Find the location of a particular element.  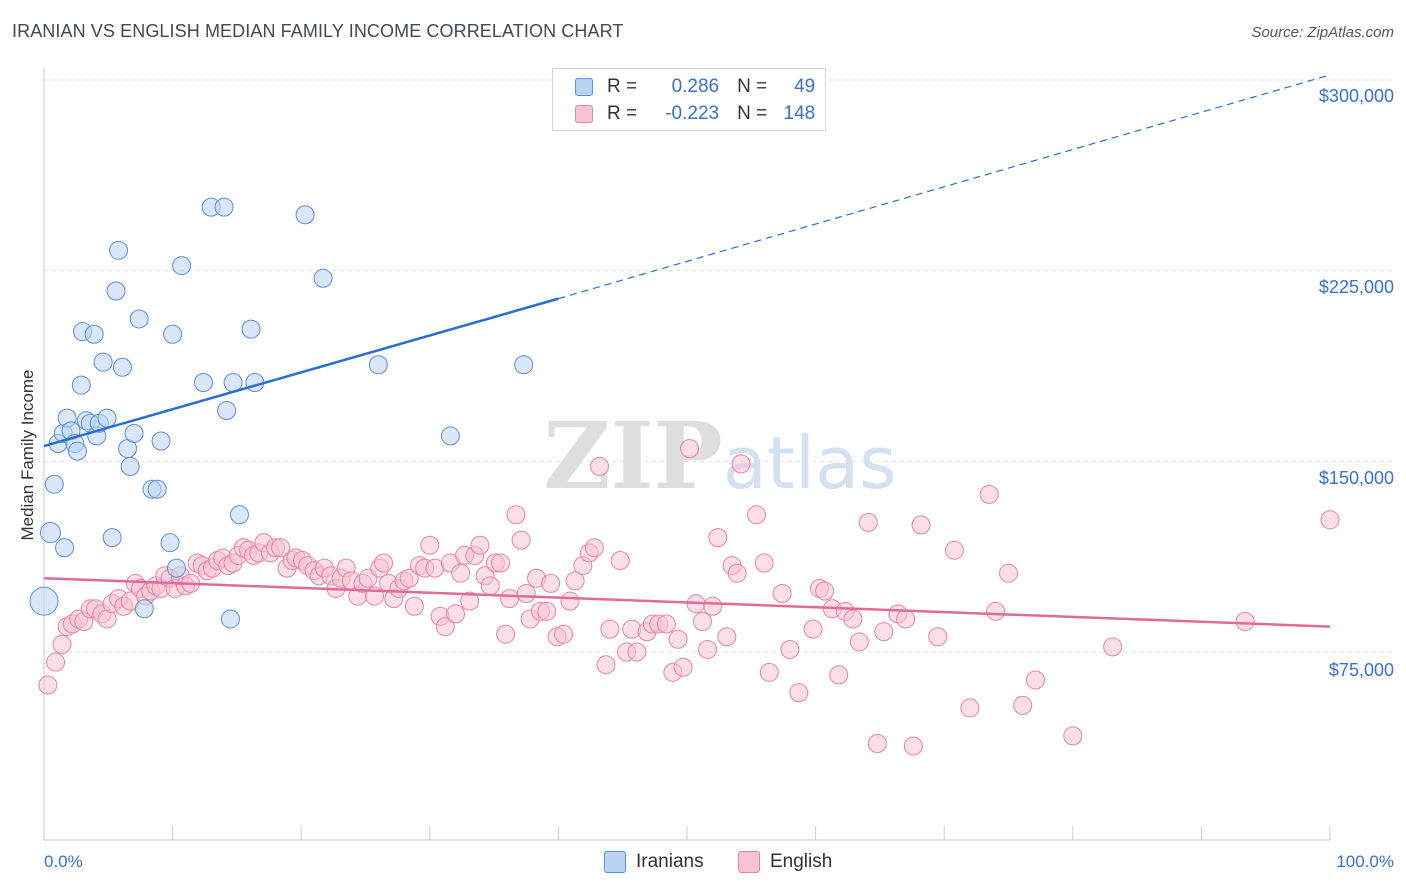

y-tick-75000: $75,000 is located at coordinates (1361, 670).